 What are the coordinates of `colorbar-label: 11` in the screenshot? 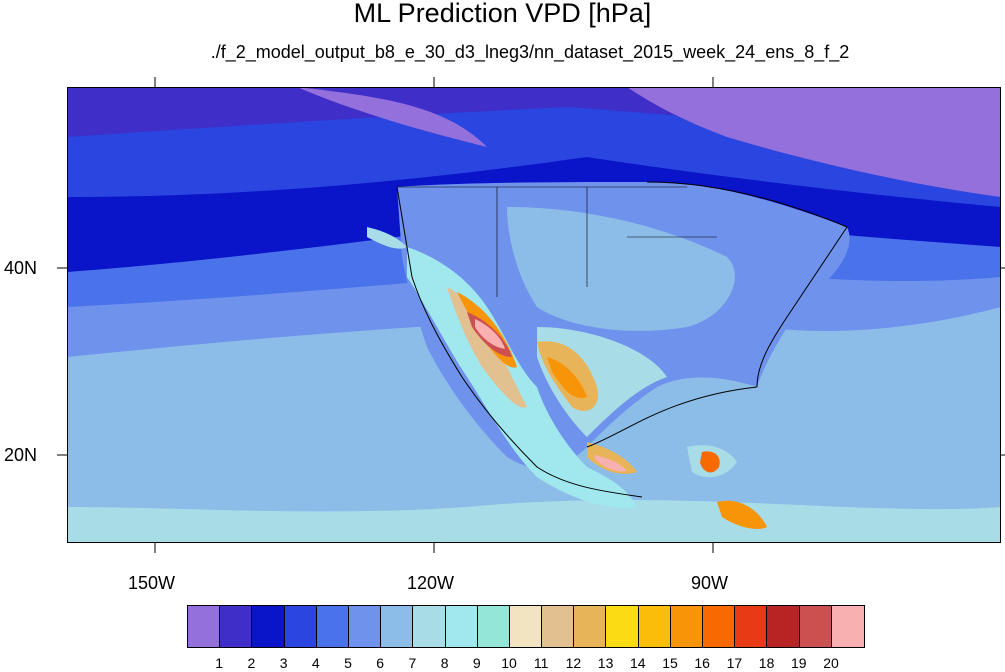 It's located at (541, 663).